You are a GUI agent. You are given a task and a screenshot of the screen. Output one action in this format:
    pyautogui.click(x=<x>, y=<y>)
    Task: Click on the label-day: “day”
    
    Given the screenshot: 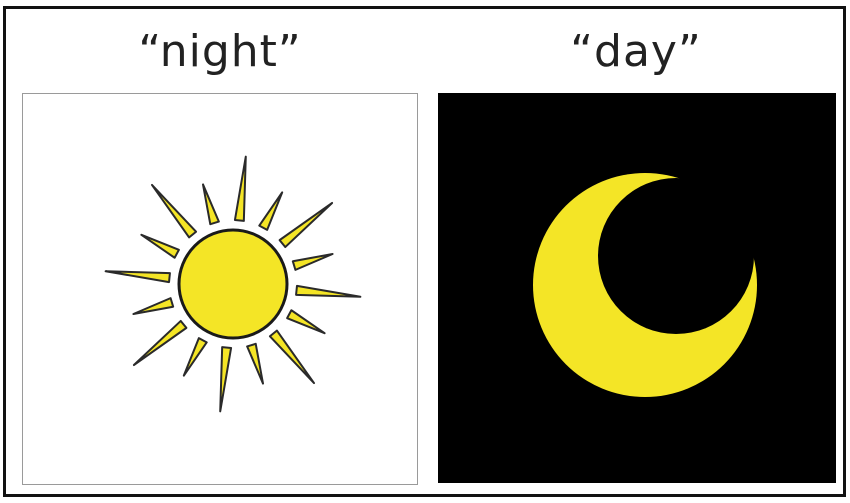 What is the action you would take?
    pyautogui.click(x=636, y=51)
    